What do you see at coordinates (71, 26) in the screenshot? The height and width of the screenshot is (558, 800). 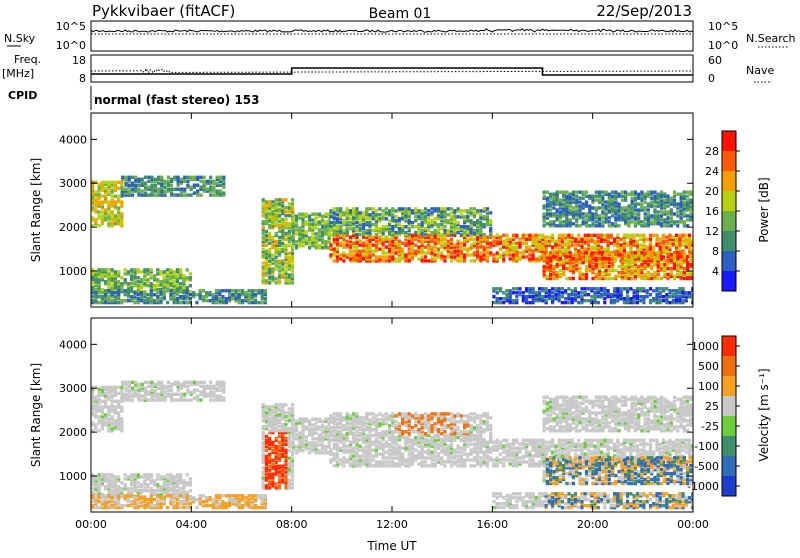 I see `noise-left-tick-top: 10^5` at bounding box center [71, 26].